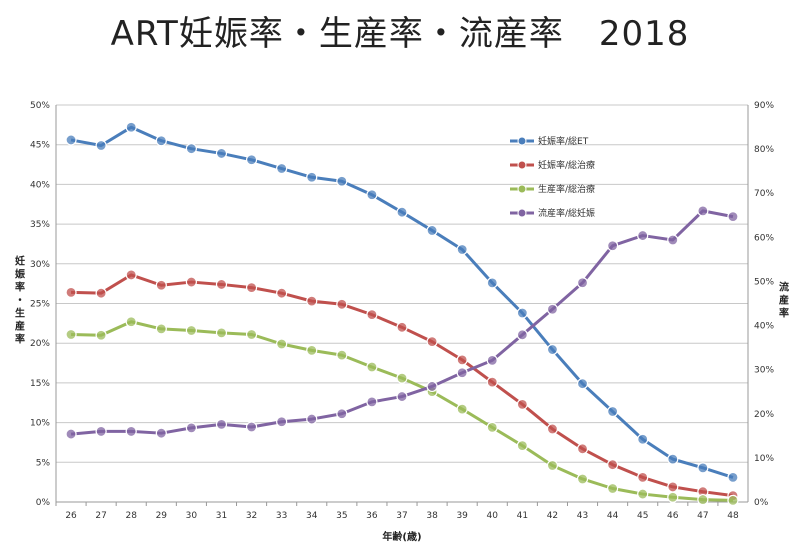  I want to click on y-left-tick-label: 35%, so click(40, 225).